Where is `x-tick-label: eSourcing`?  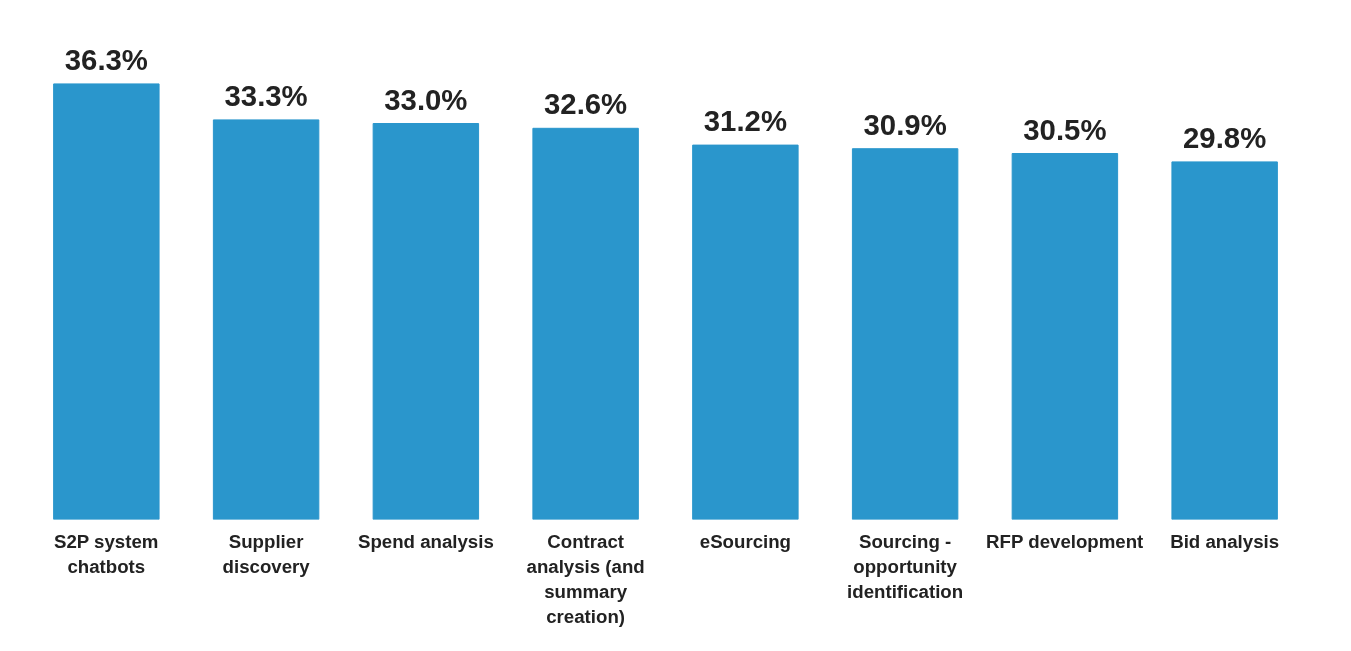
x-tick-label: eSourcing is located at coordinates (745, 541).